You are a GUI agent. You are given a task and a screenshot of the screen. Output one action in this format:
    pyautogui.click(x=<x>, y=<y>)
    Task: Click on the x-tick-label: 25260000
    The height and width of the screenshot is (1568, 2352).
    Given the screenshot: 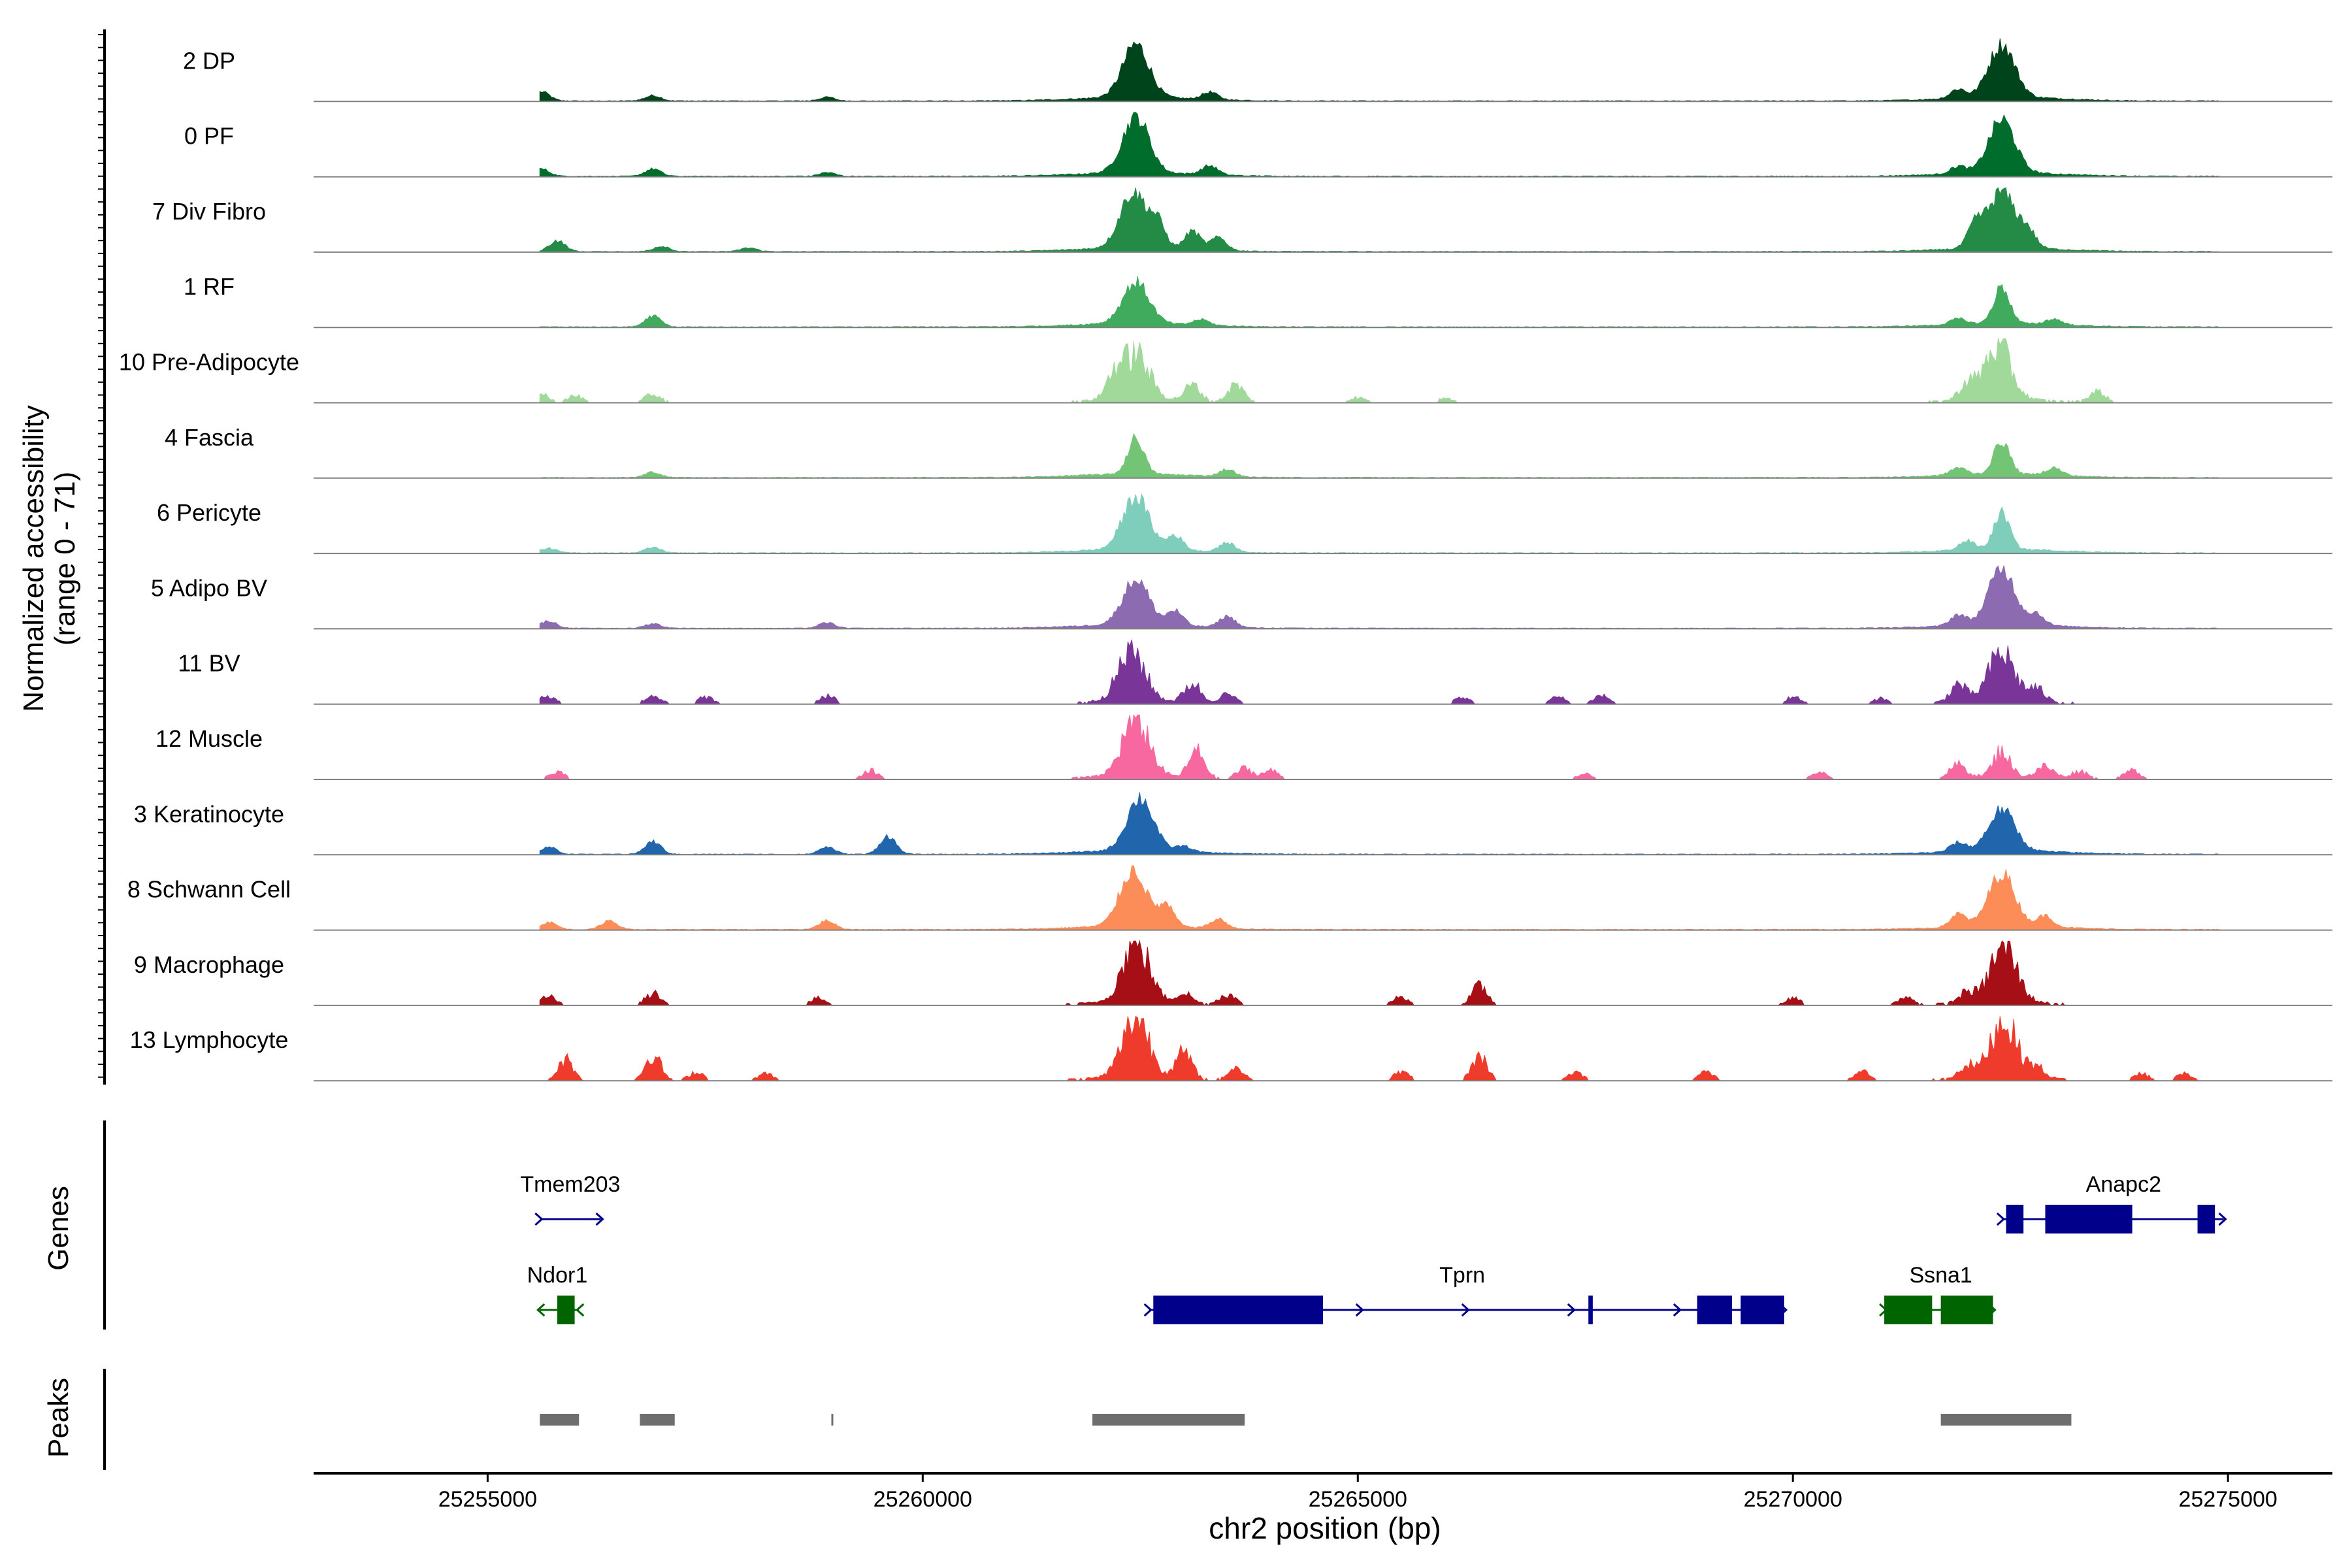 What is the action you would take?
    pyautogui.click(x=923, y=1499)
    